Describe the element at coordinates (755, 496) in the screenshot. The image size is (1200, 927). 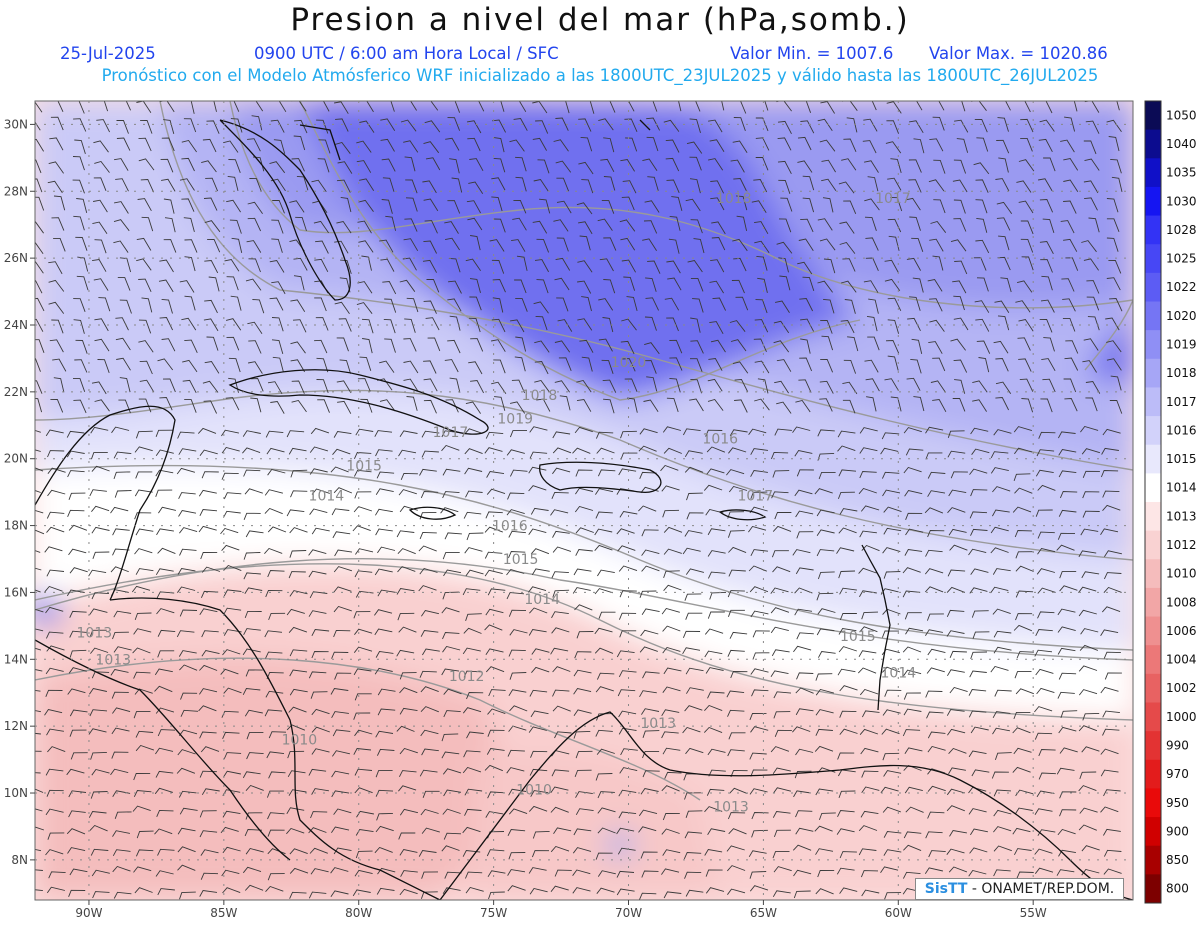
I see `contour-label: 1017` at that location.